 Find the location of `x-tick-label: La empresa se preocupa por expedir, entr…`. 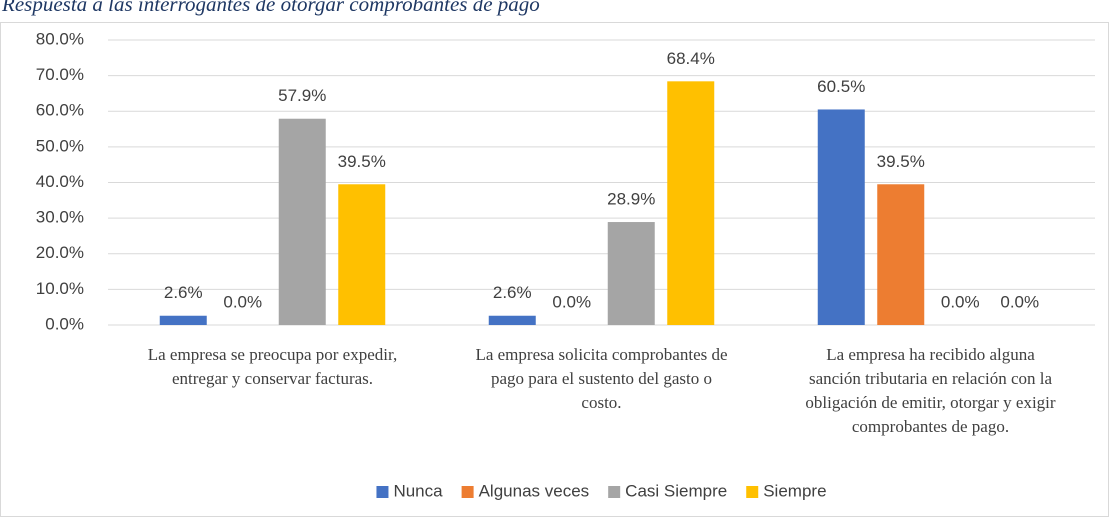

x-tick-label: La empresa se preocupa por expedir, entr… is located at coordinates (272, 366).